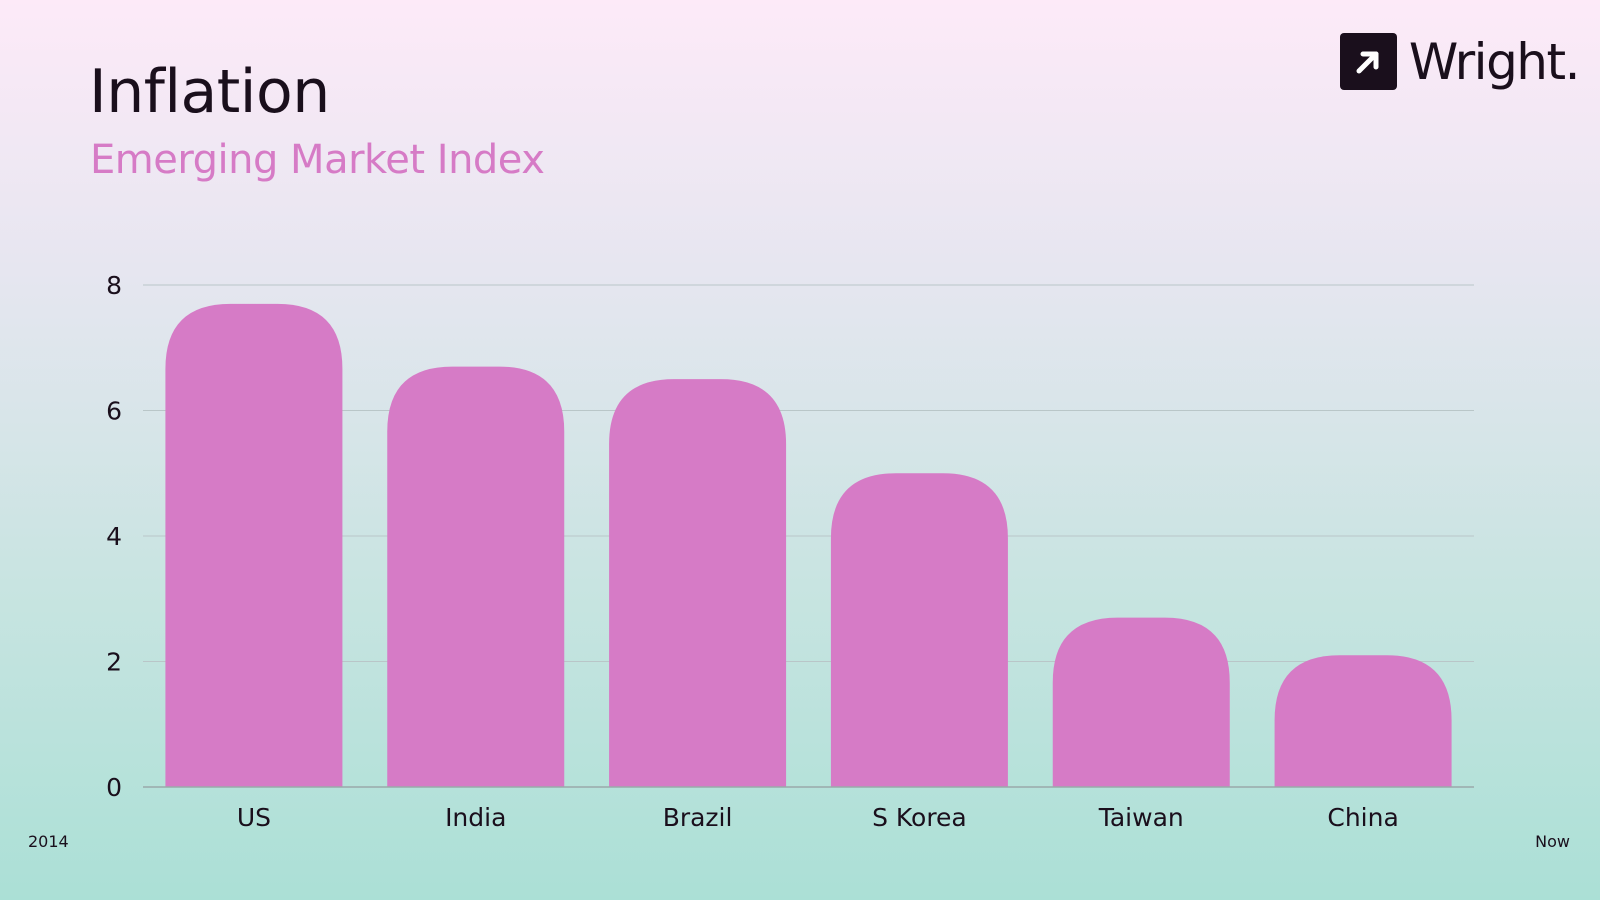  I want to click on x-category-label: China, so click(1362, 817).